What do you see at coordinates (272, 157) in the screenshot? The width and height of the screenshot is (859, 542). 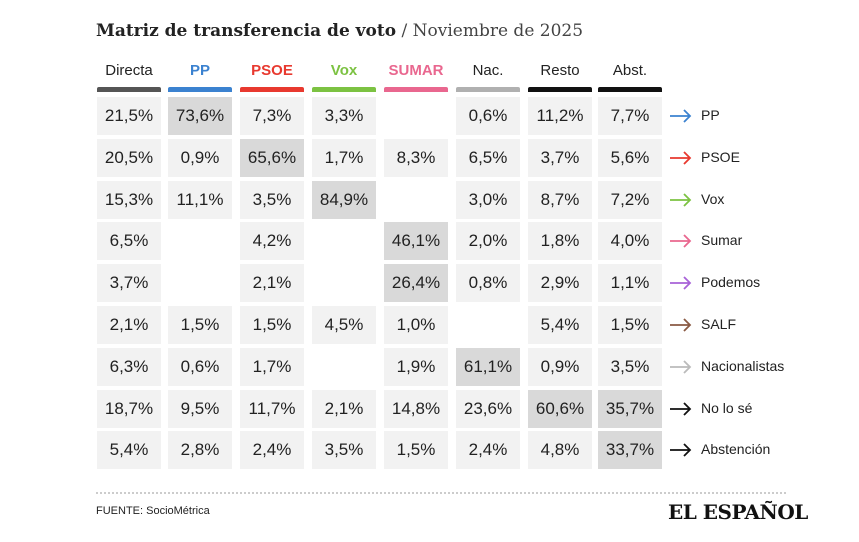 I see `cell: 65,6%` at bounding box center [272, 157].